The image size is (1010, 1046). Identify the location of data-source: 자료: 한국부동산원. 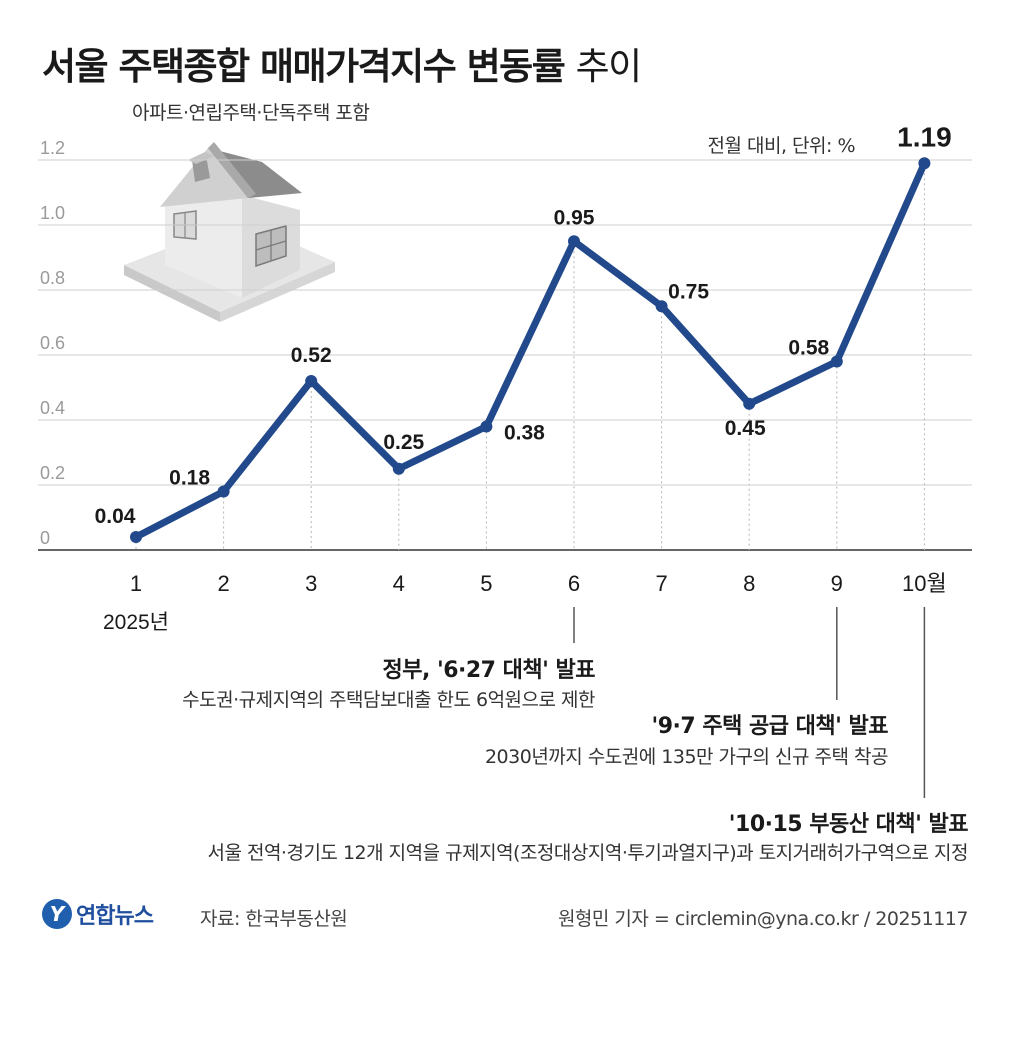
(274, 919).